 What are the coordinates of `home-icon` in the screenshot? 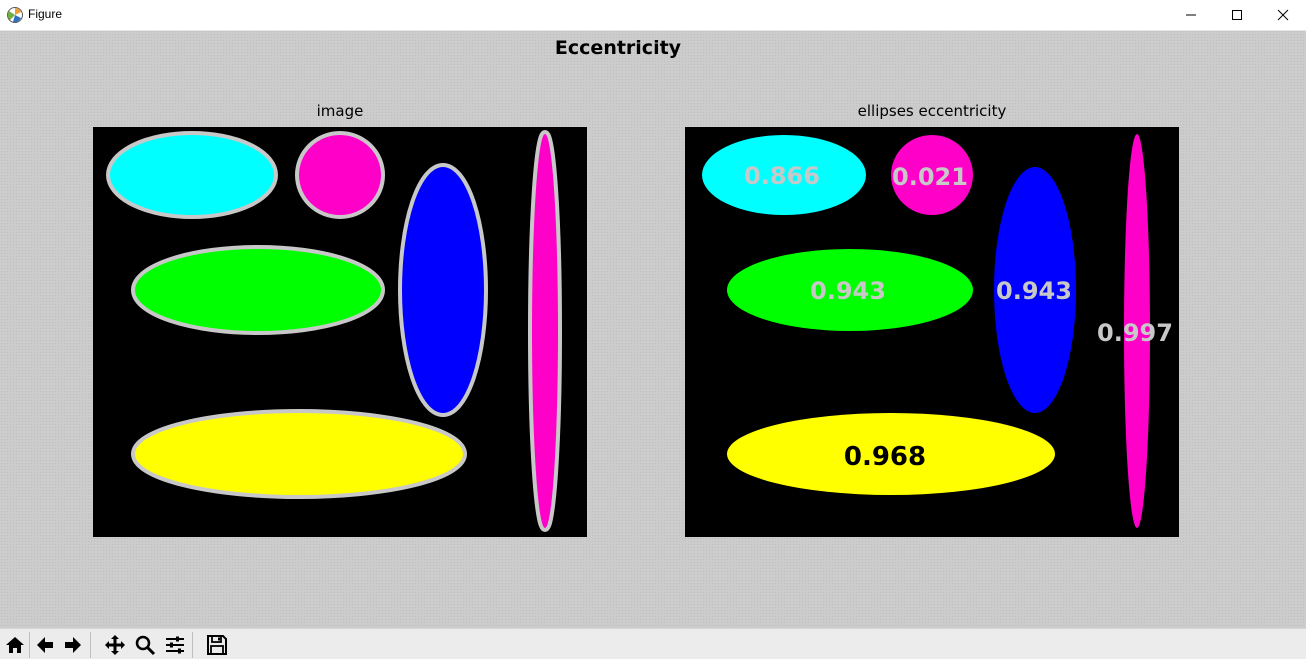 It's located at (15, 645).